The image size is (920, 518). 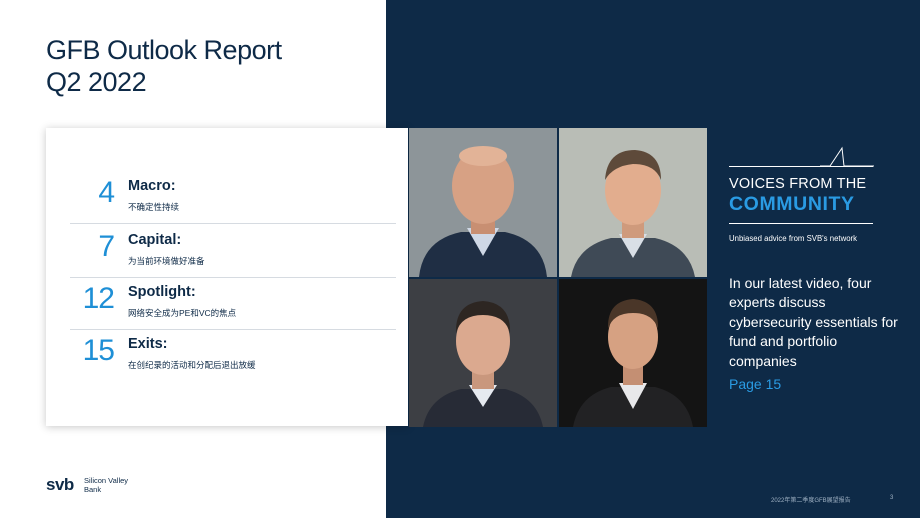 I want to click on title-line-2: Q2 2022, so click(x=96, y=82).